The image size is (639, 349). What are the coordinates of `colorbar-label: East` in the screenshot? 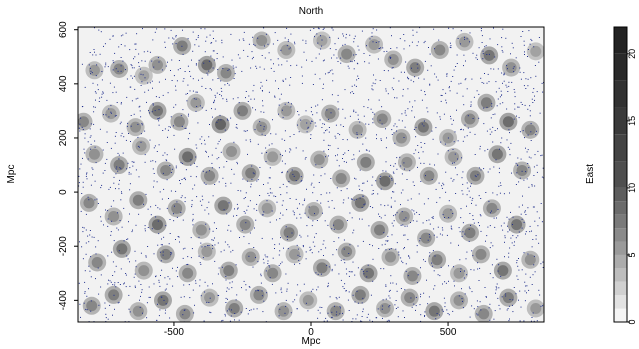 It's located at (590, 174).